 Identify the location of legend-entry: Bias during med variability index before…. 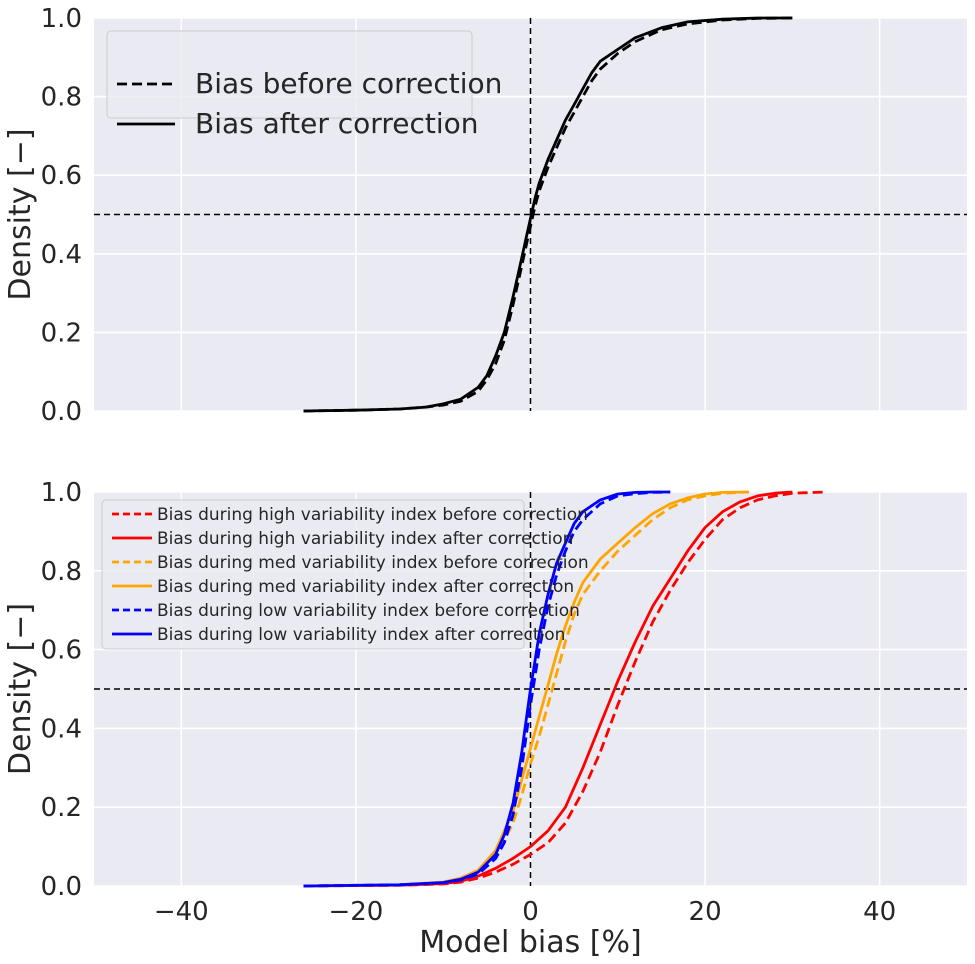
(373, 563).